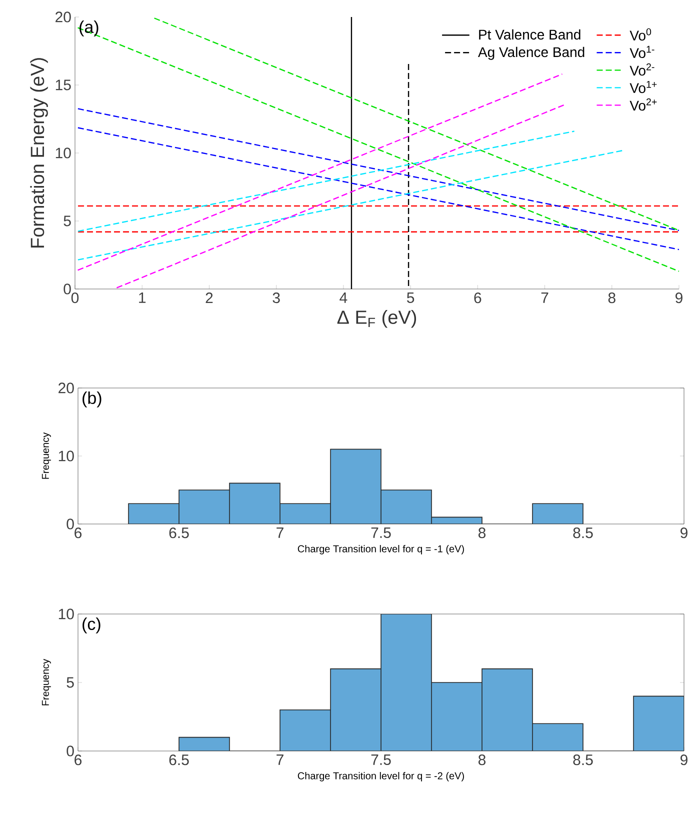  What do you see at coordinates (530, 34) in the screenshot?
I see `legend-label: Pt Valence Band` at bounding box center [530, 34].